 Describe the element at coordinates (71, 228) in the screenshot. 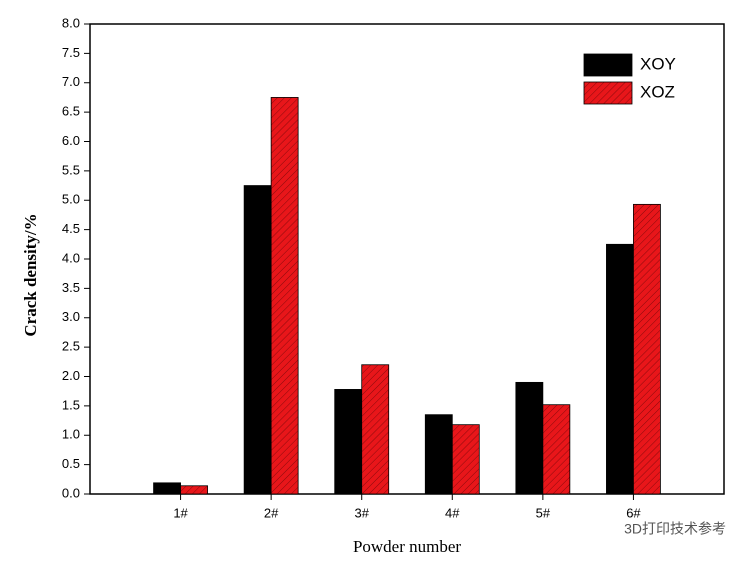

I see `y-tick-label: 4.5` at that location.